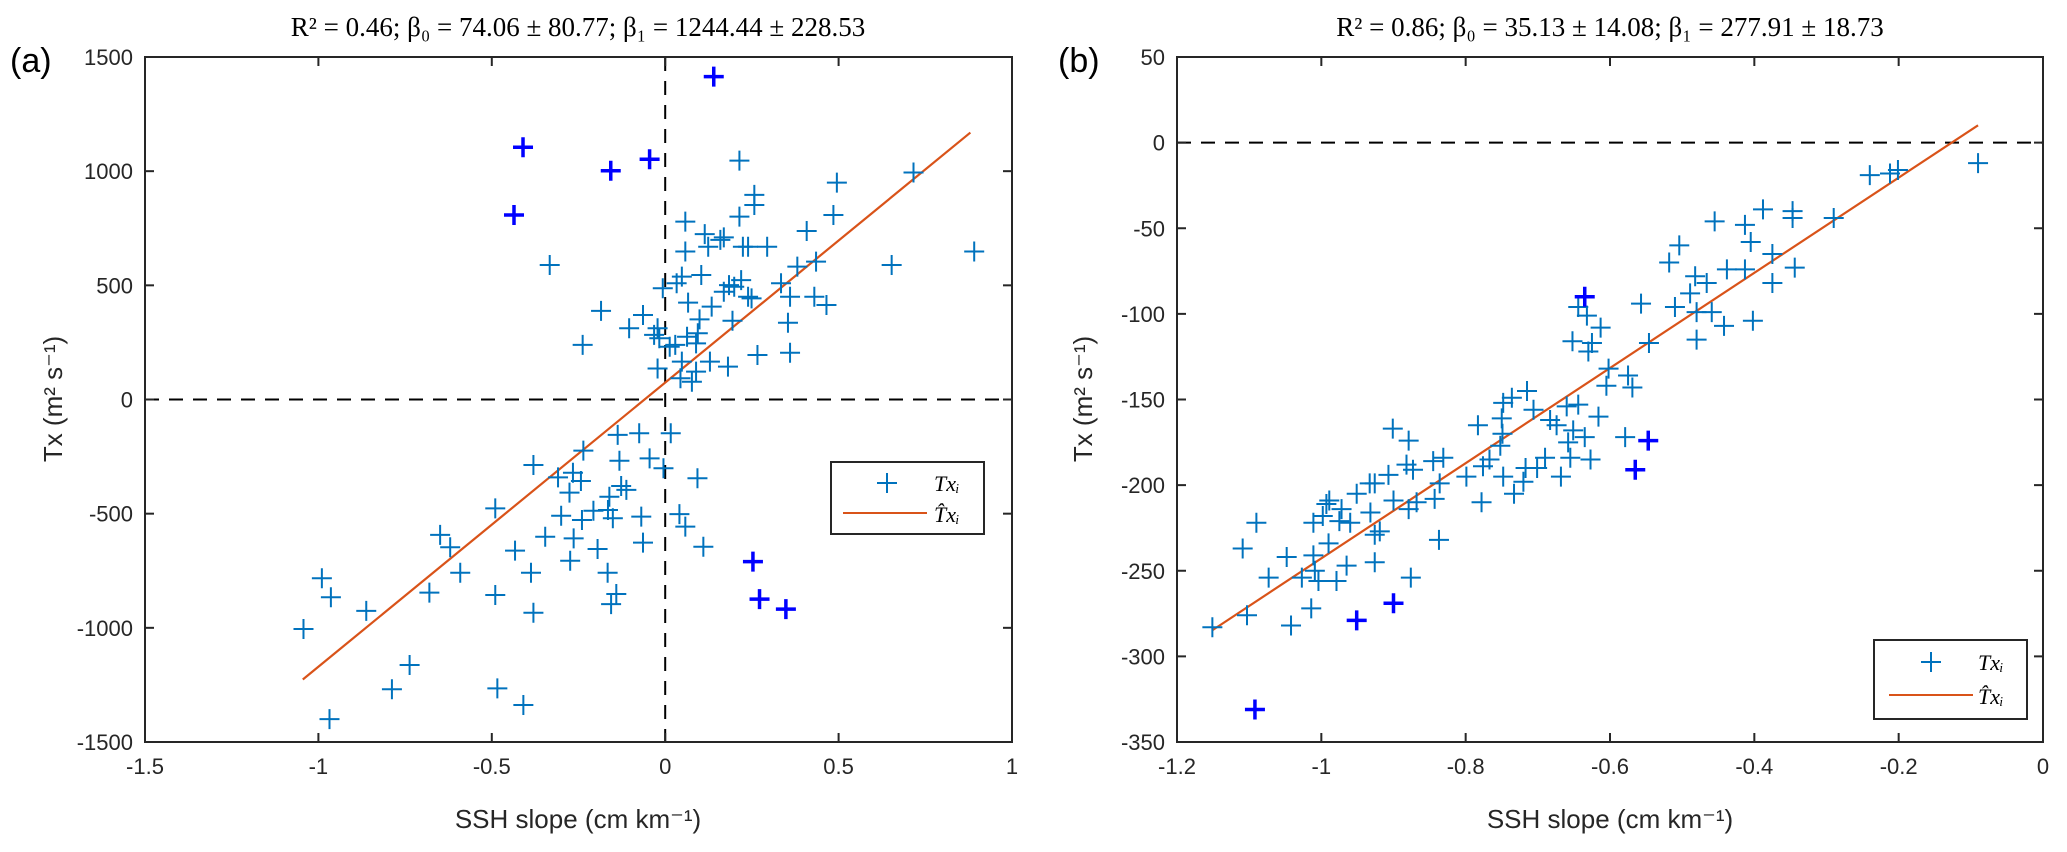  Describe the element at coordinates (1990, 696) in the screenshot. I see `legend-label-fit-b: T̂xᵢ` at that location.